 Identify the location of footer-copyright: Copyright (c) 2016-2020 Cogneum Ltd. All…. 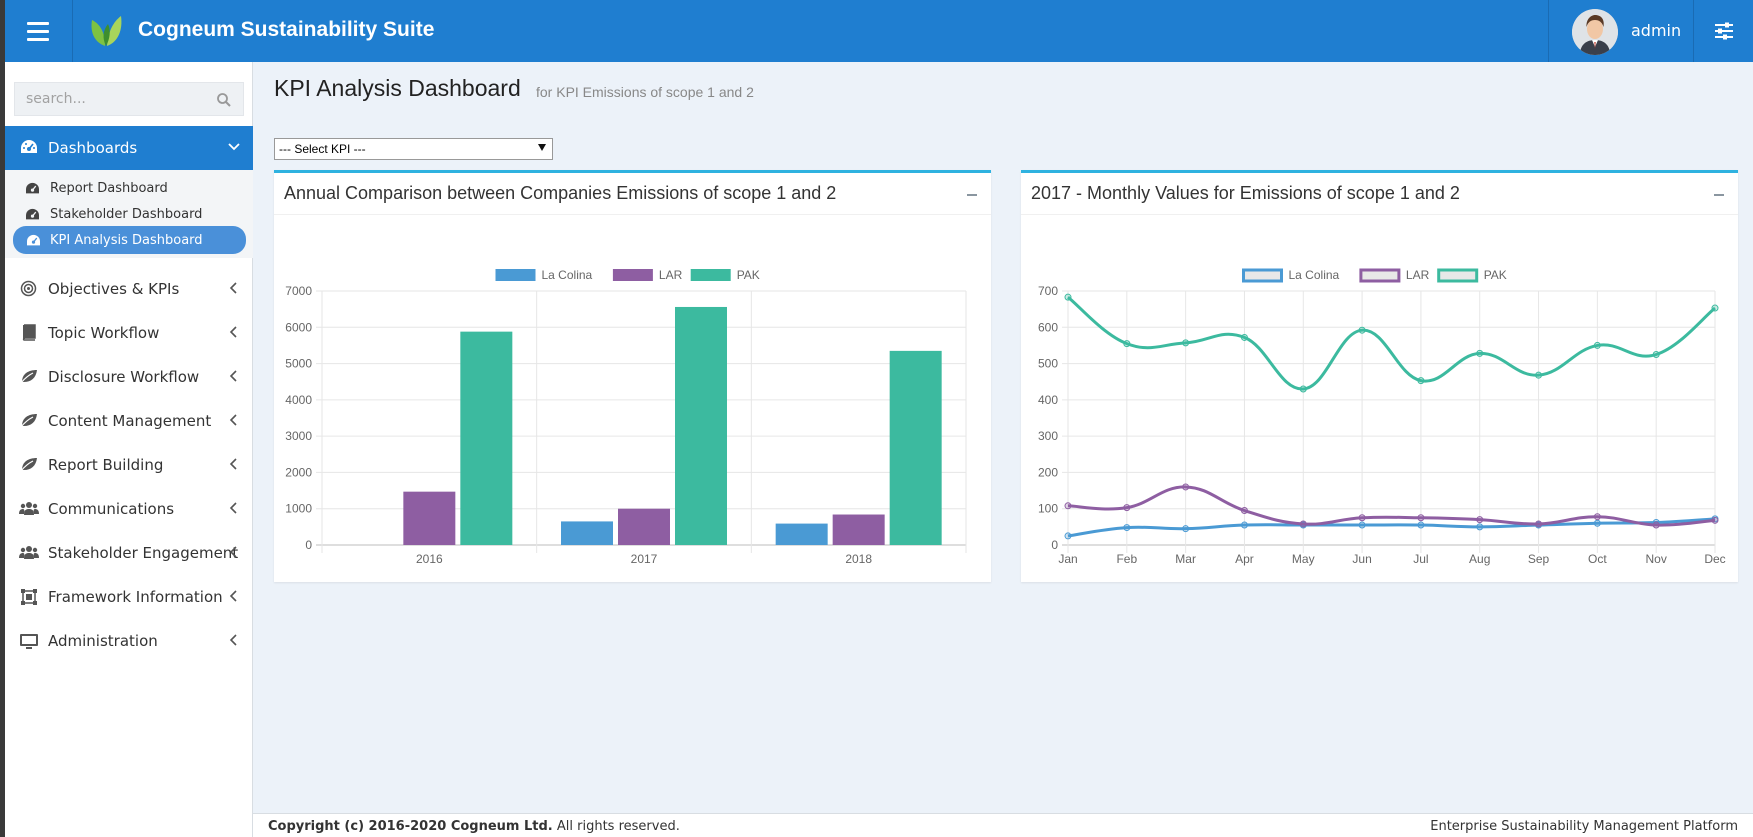
(474, 826).